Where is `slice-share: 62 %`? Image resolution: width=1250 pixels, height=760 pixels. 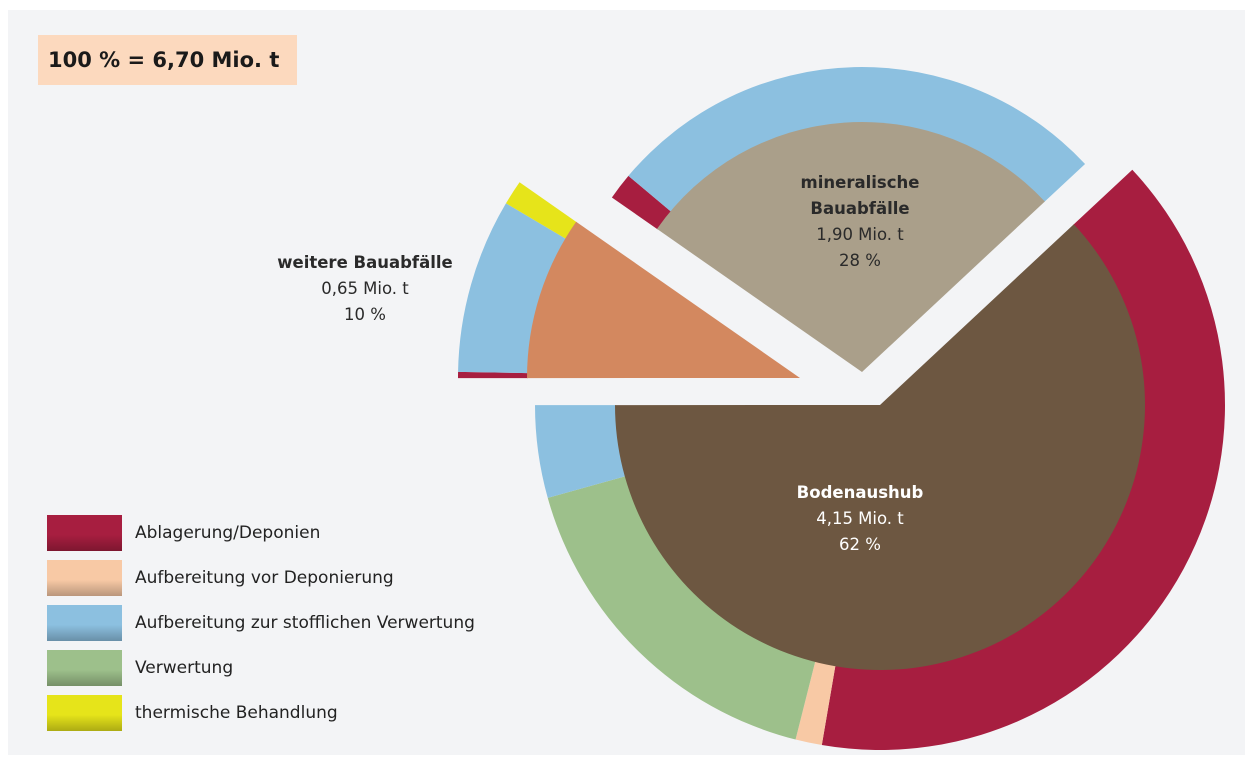
slice-share: 62 % is located at coordinates (860, 544).